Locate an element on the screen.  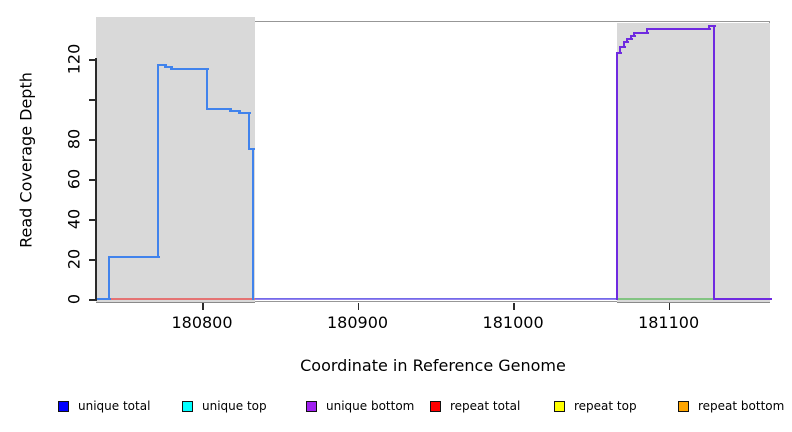
y-tick-label: 120 is located at coordinates (74, 59).